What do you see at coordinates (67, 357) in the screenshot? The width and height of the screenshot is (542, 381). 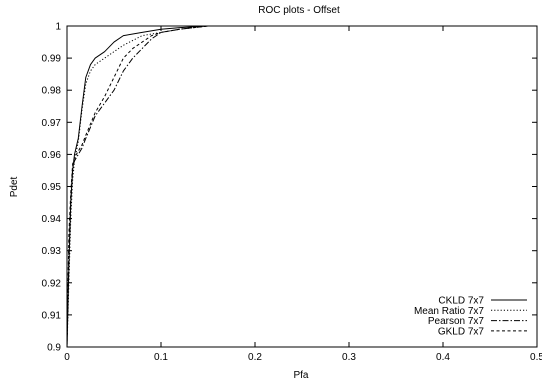 I see `x-tick-label: 0` at bounding box center [67, 357].